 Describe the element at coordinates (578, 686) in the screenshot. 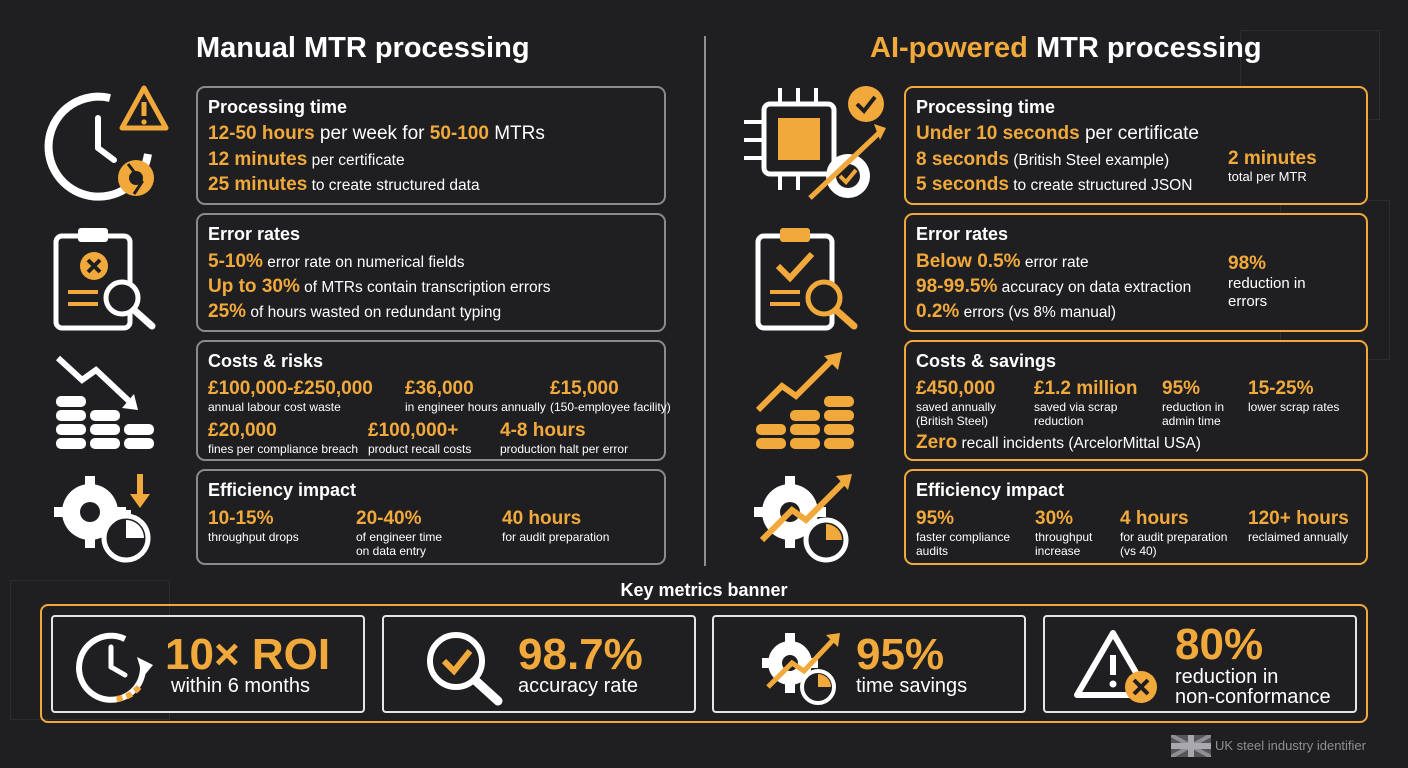

I see `metric-label: accuracy rate` at that location.